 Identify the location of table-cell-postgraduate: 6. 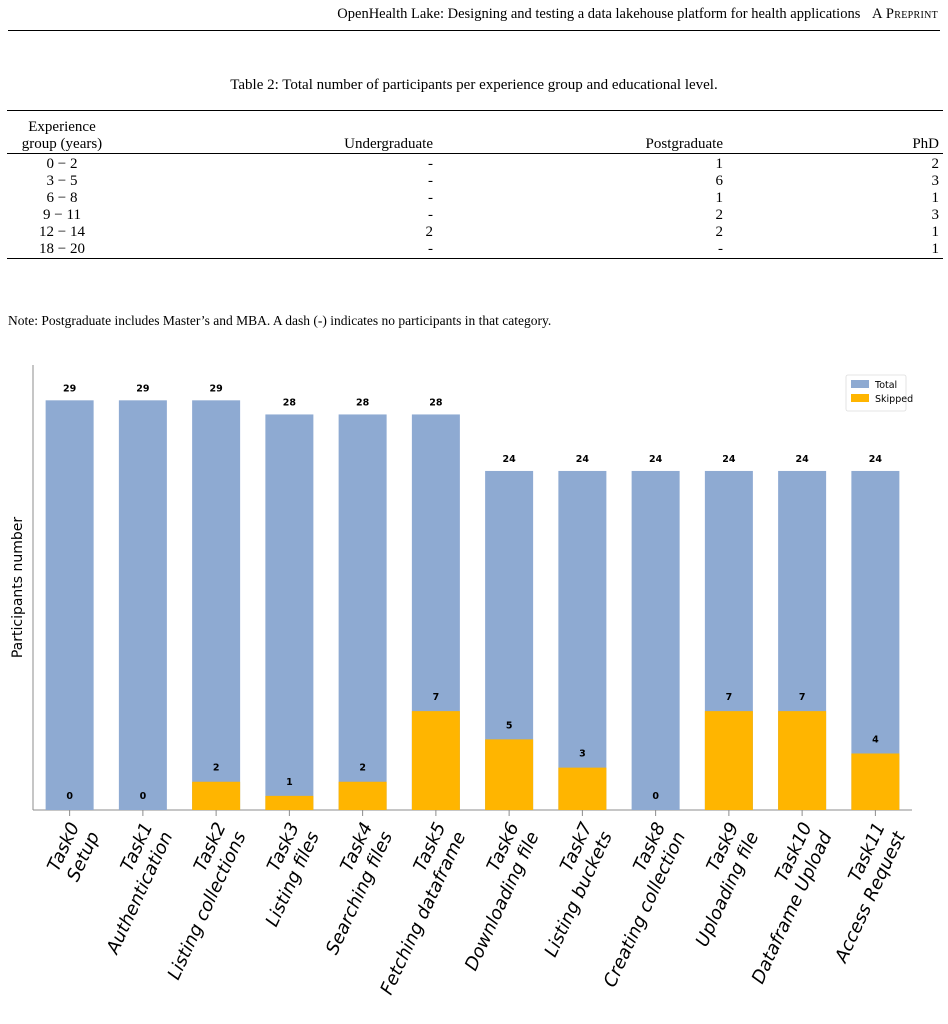
(719, 181).